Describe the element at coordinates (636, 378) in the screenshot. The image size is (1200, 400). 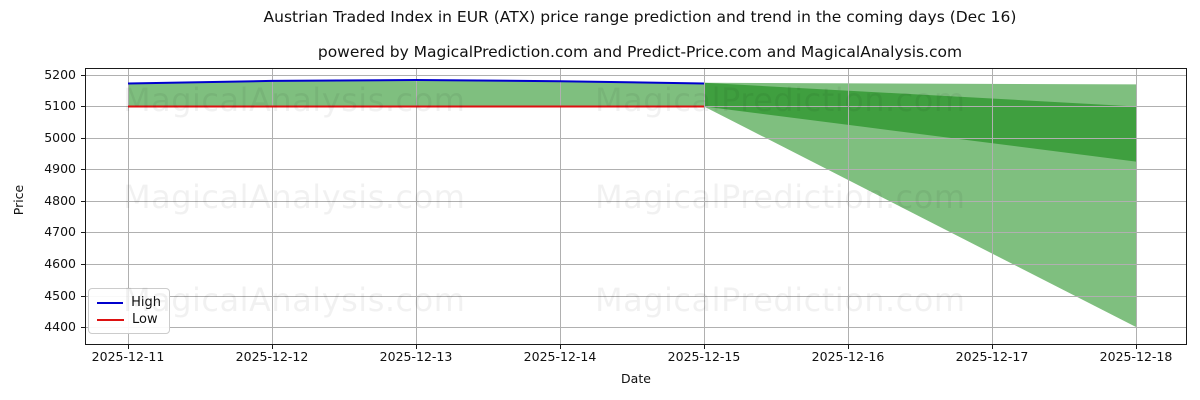
I see `x-axis-label: Date` at that location.